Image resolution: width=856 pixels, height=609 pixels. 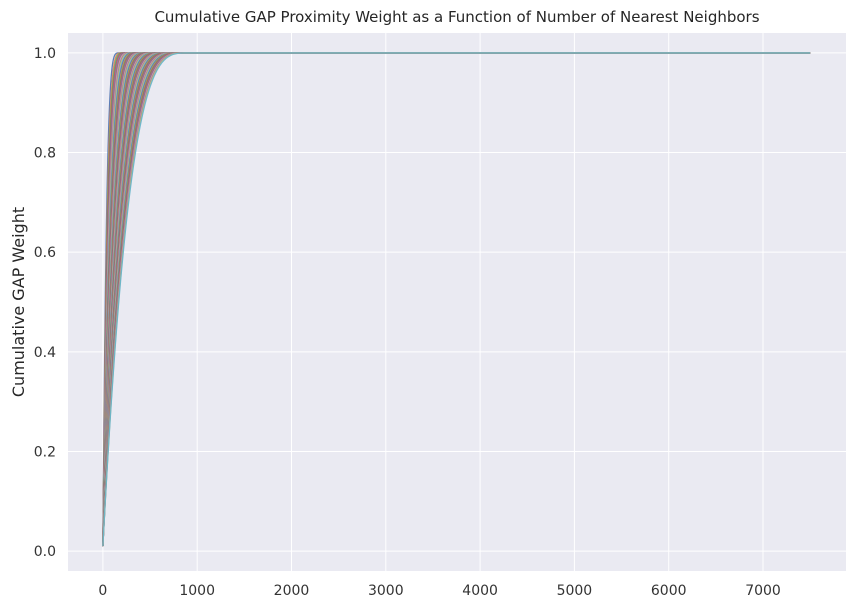 I want to click on x-tick-label: 6000, so click(x=669, y=591).